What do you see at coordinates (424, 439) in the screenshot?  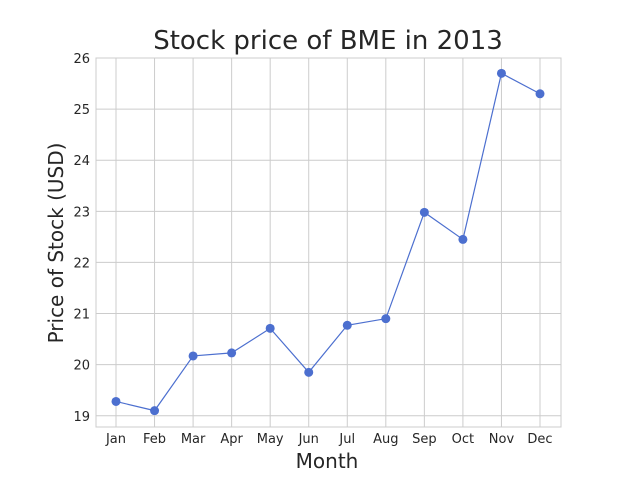 I see `x-tick-label: Sep` at bounding box center [424, 439].